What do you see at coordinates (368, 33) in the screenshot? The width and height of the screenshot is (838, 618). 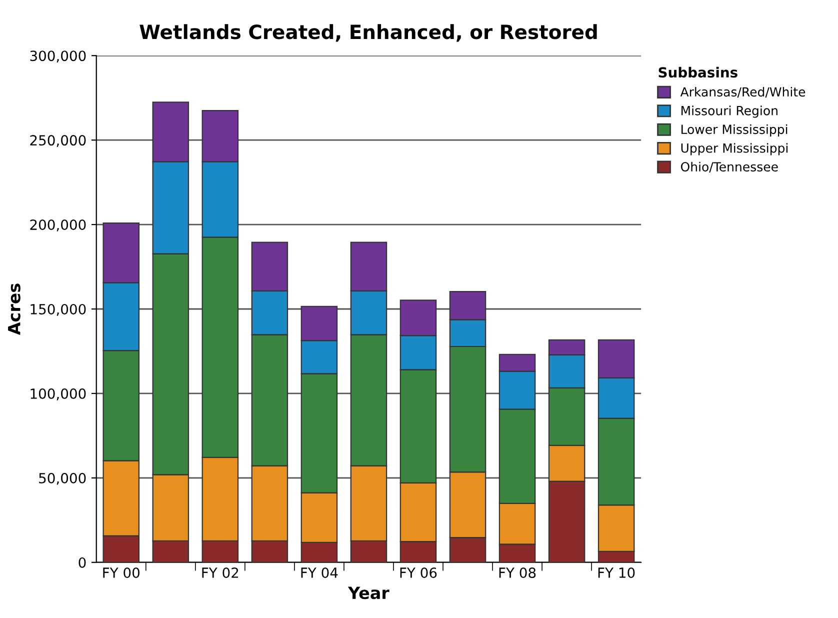 I see `chart-title: Wetlands Created, Enhanced, or Restored` at bounding box center [368, 33].